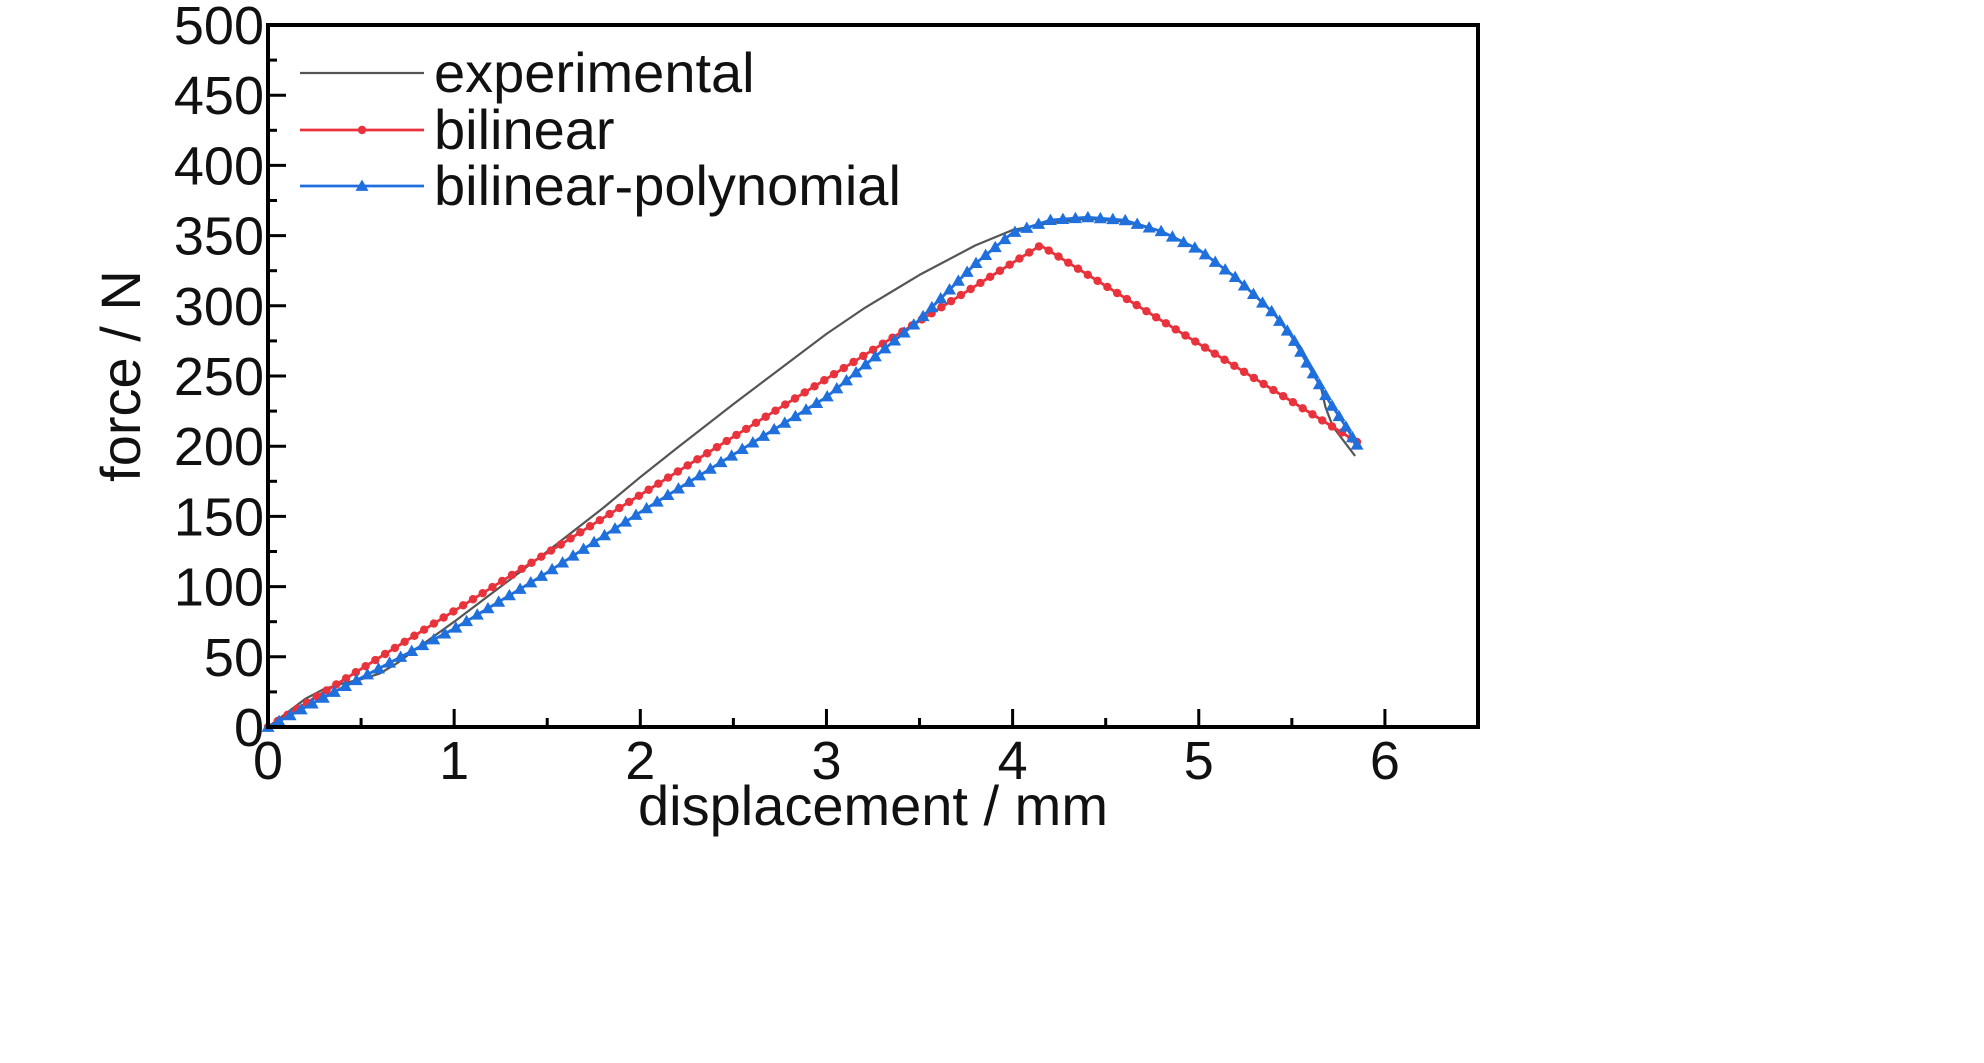  What do you see at coordinates (219, 237) in the screenshot?
I see `y-tick-label: 350` at bounding box center [219, 237].